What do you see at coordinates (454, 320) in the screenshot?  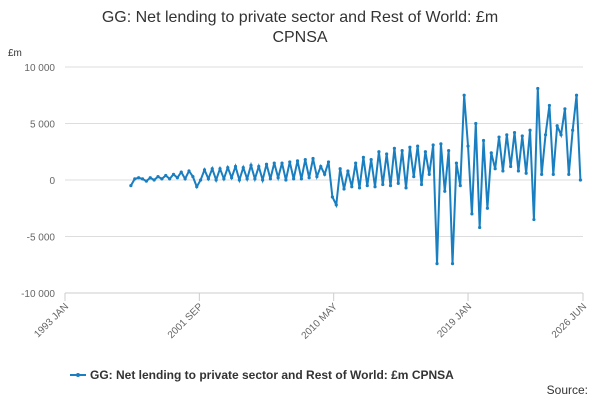 I see `x-tick-label: 2019 JAN` at bounding box center [454, 320].